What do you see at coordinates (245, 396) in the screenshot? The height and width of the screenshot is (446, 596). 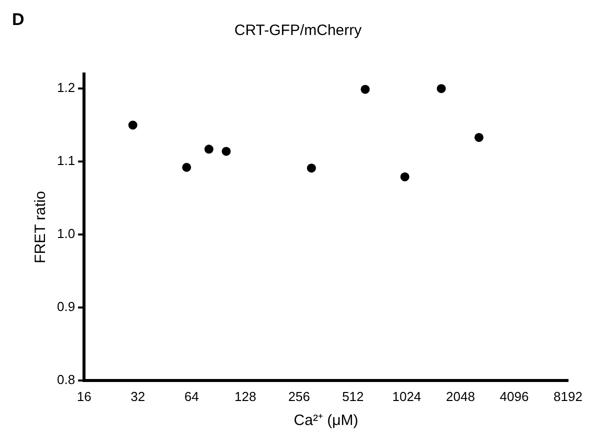 I see `x-tick-label: 128` at bounding box center [245, 396].